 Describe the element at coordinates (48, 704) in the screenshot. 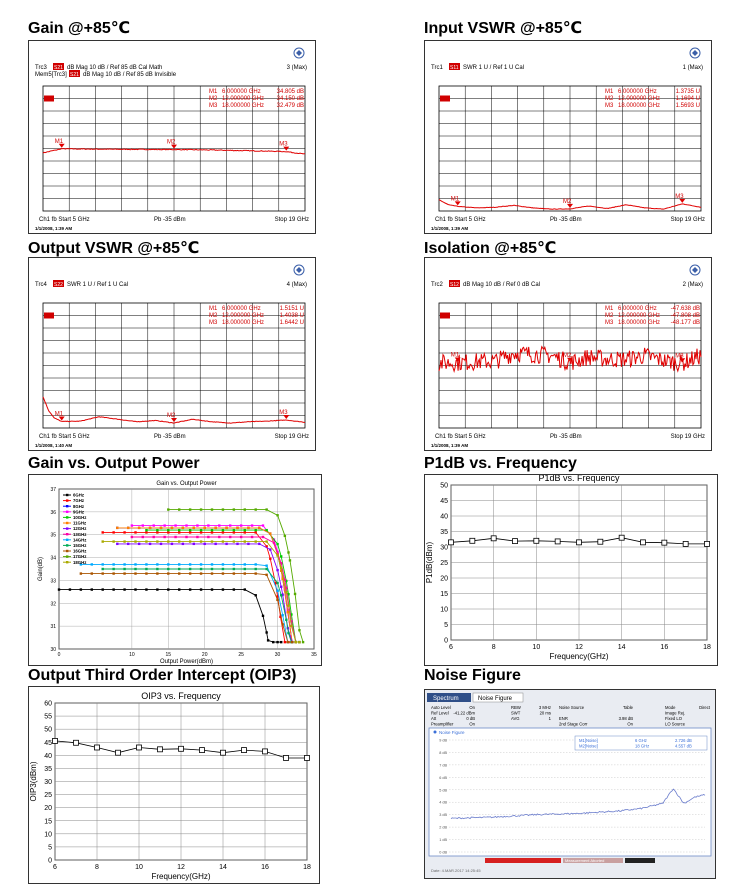

I see `y-tick-label: 60` at that location.